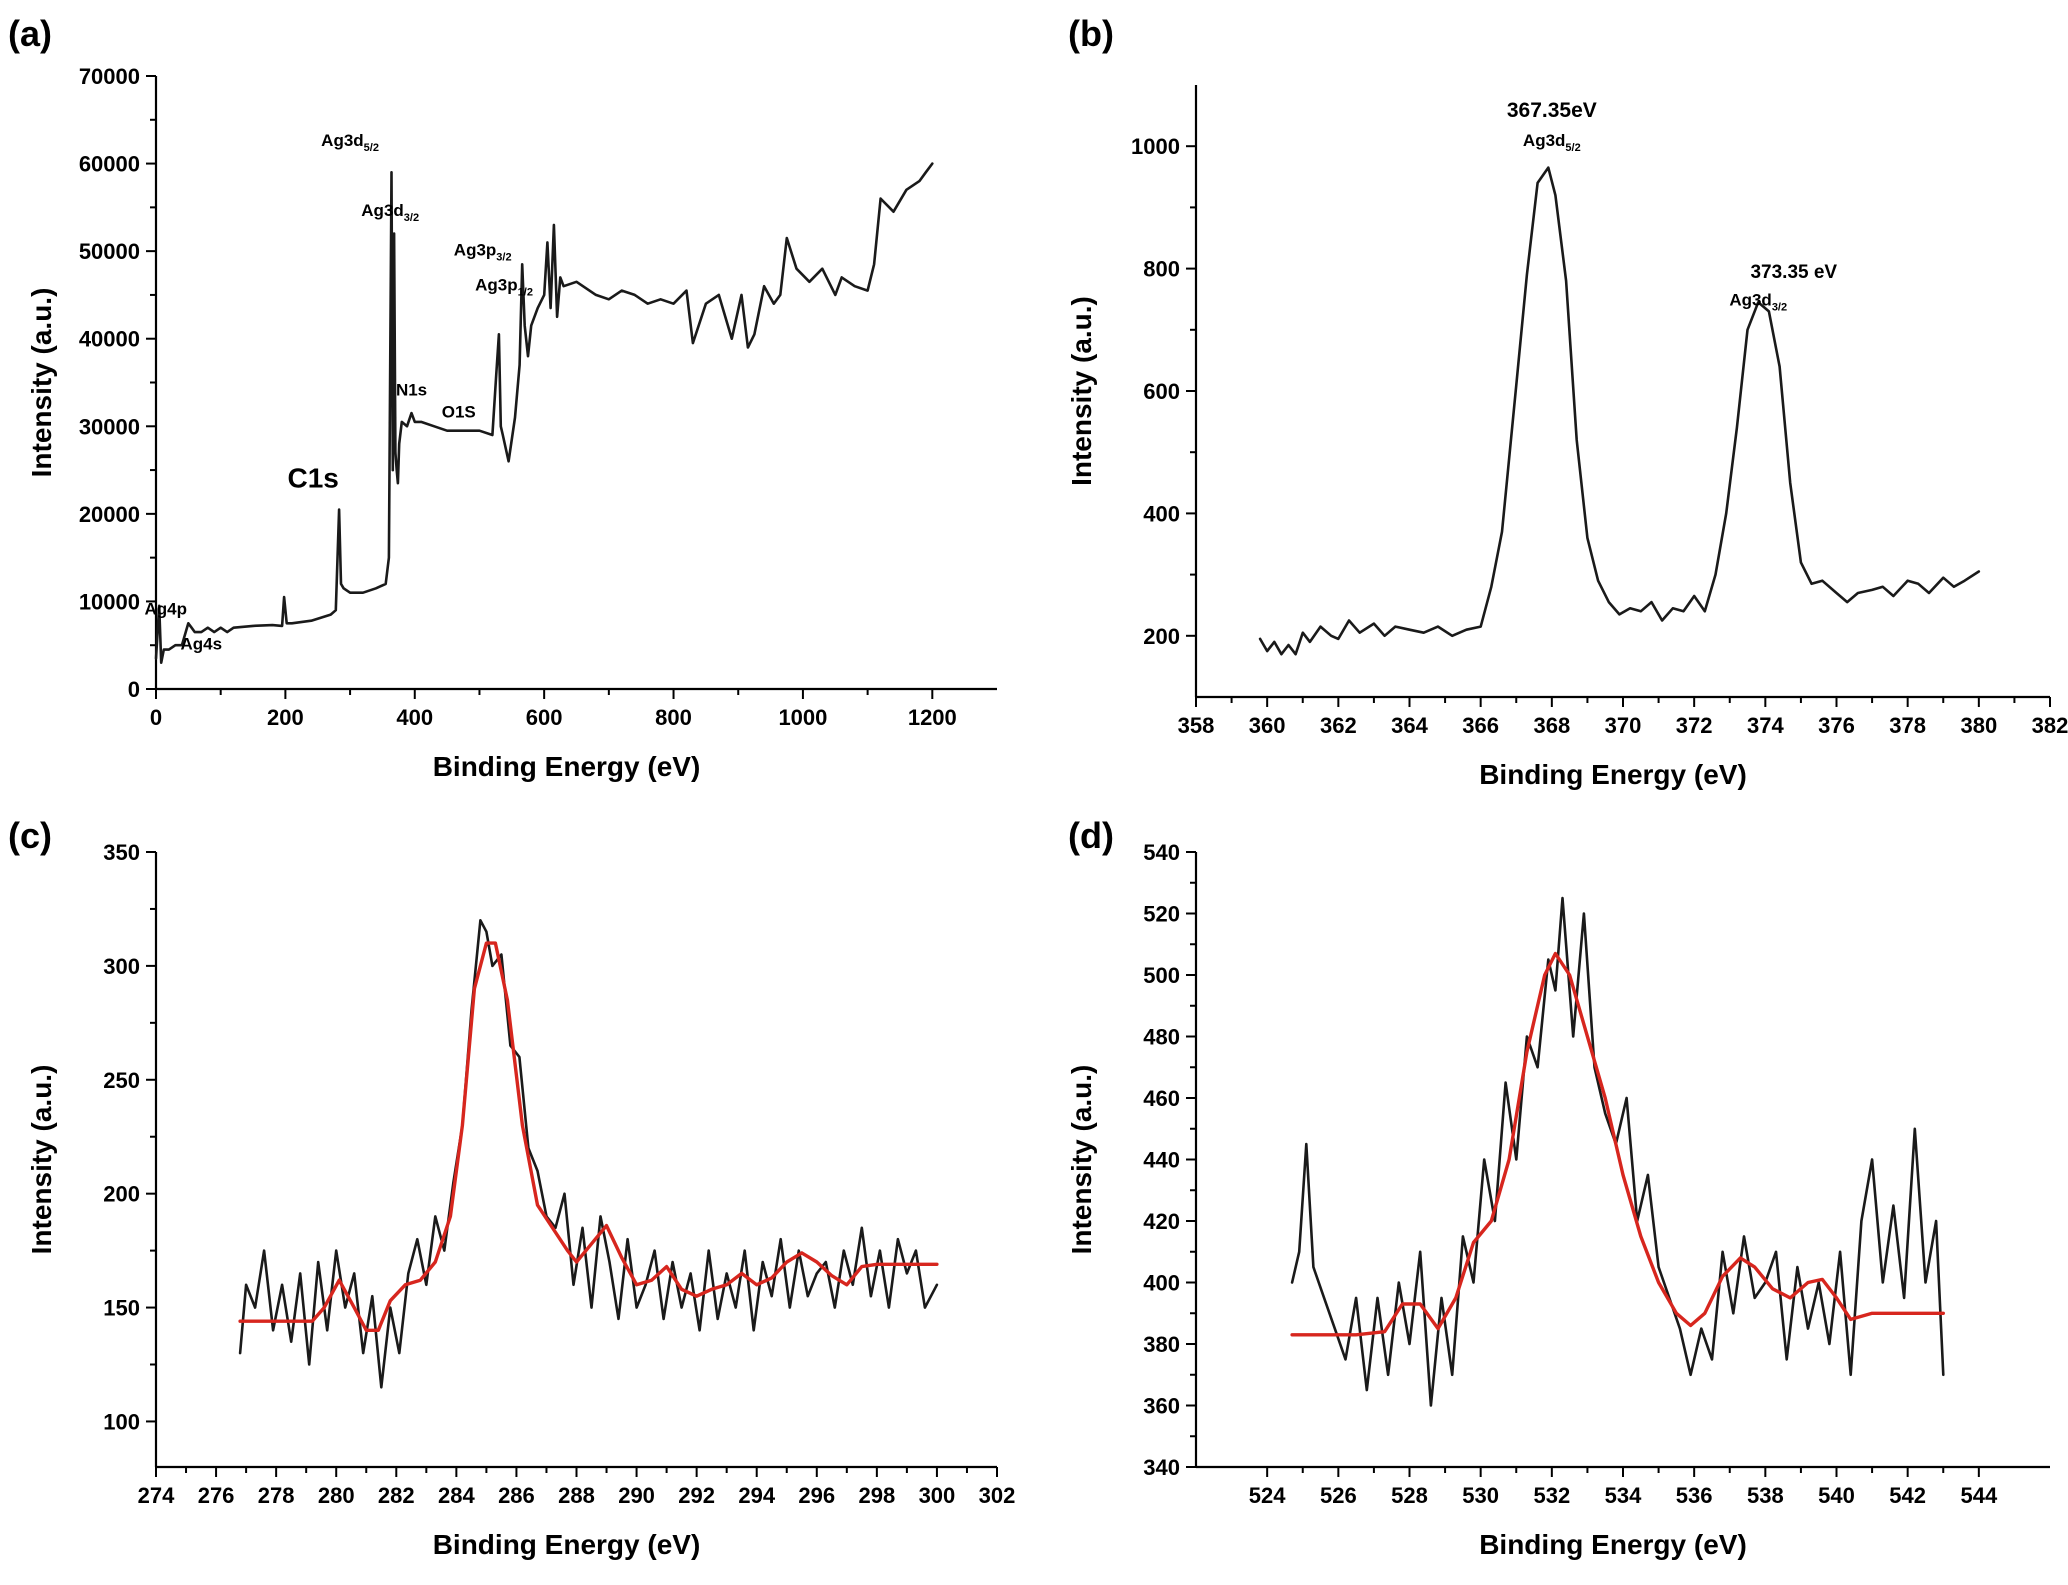 The height and width of the screenshot is (1585, 2068). What do you see at coordinates (876, 1495) in the screenshot?
I see `x-tick-label: 298` at bounding box center [876, 1495].